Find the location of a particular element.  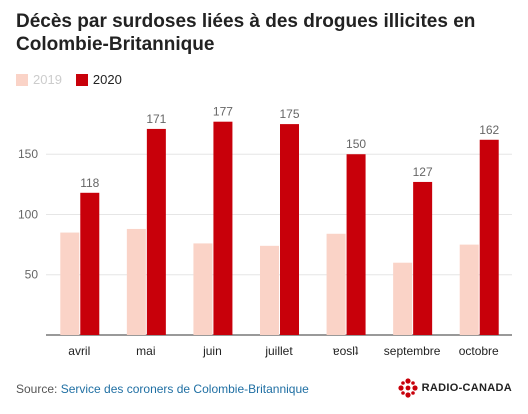

y-tick-label: 50 is located at coordinates (32, 275).